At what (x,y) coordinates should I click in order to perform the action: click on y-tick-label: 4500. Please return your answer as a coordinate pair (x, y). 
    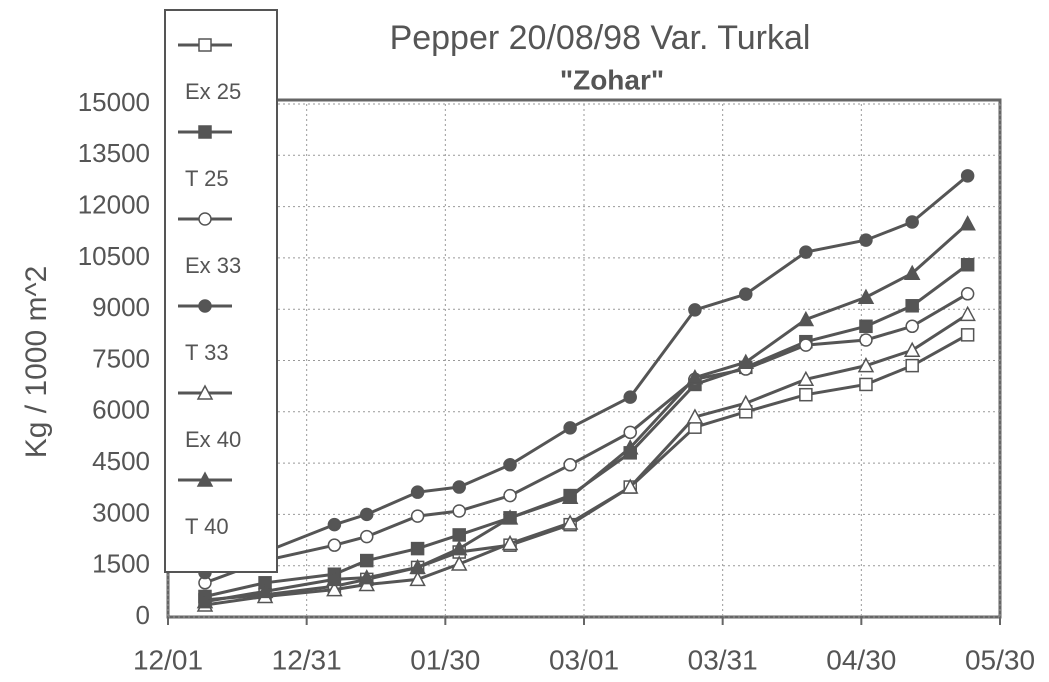
    Looking at the image, I should click on (121, 461).